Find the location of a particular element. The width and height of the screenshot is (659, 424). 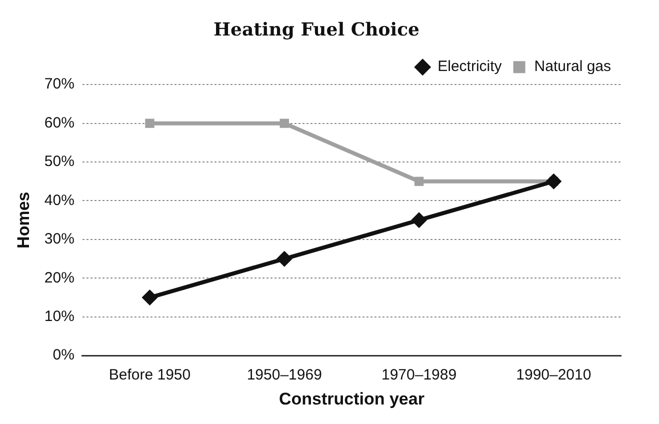

y-tick-label: 50% is located at coordinates (59, 161).